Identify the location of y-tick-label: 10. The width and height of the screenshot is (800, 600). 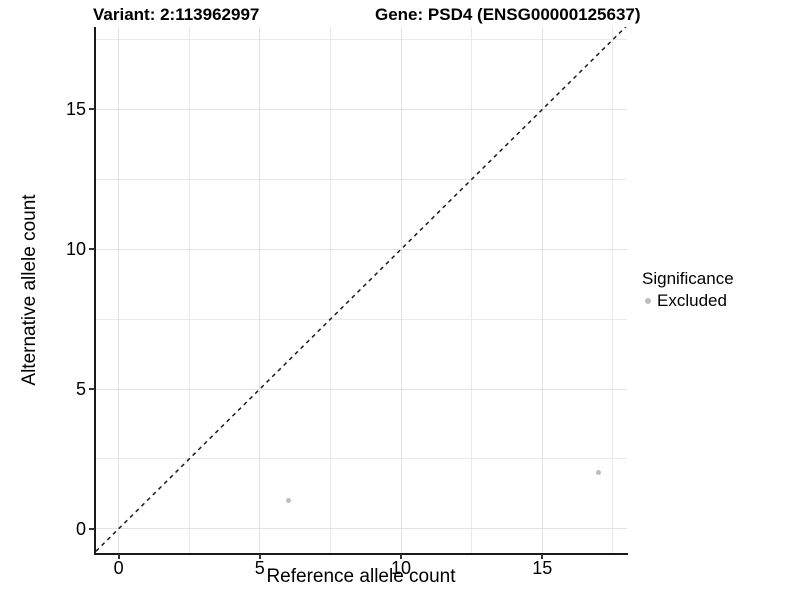
(75, 249).